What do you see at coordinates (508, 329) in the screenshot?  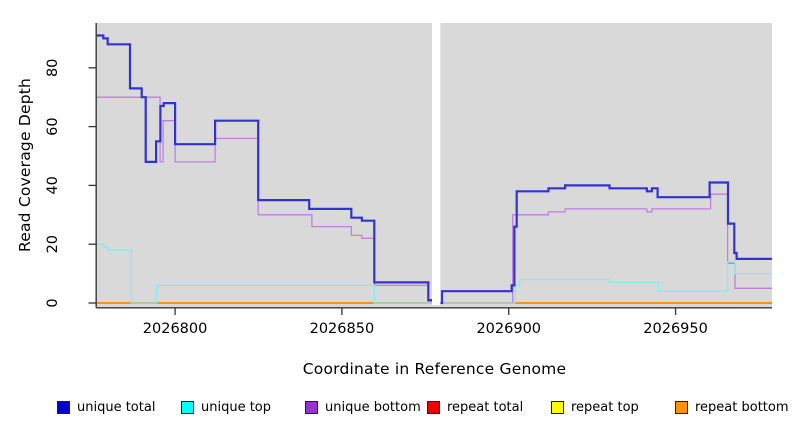 I see `x-tick-label: 2026900` at bounding box center [508, 329].